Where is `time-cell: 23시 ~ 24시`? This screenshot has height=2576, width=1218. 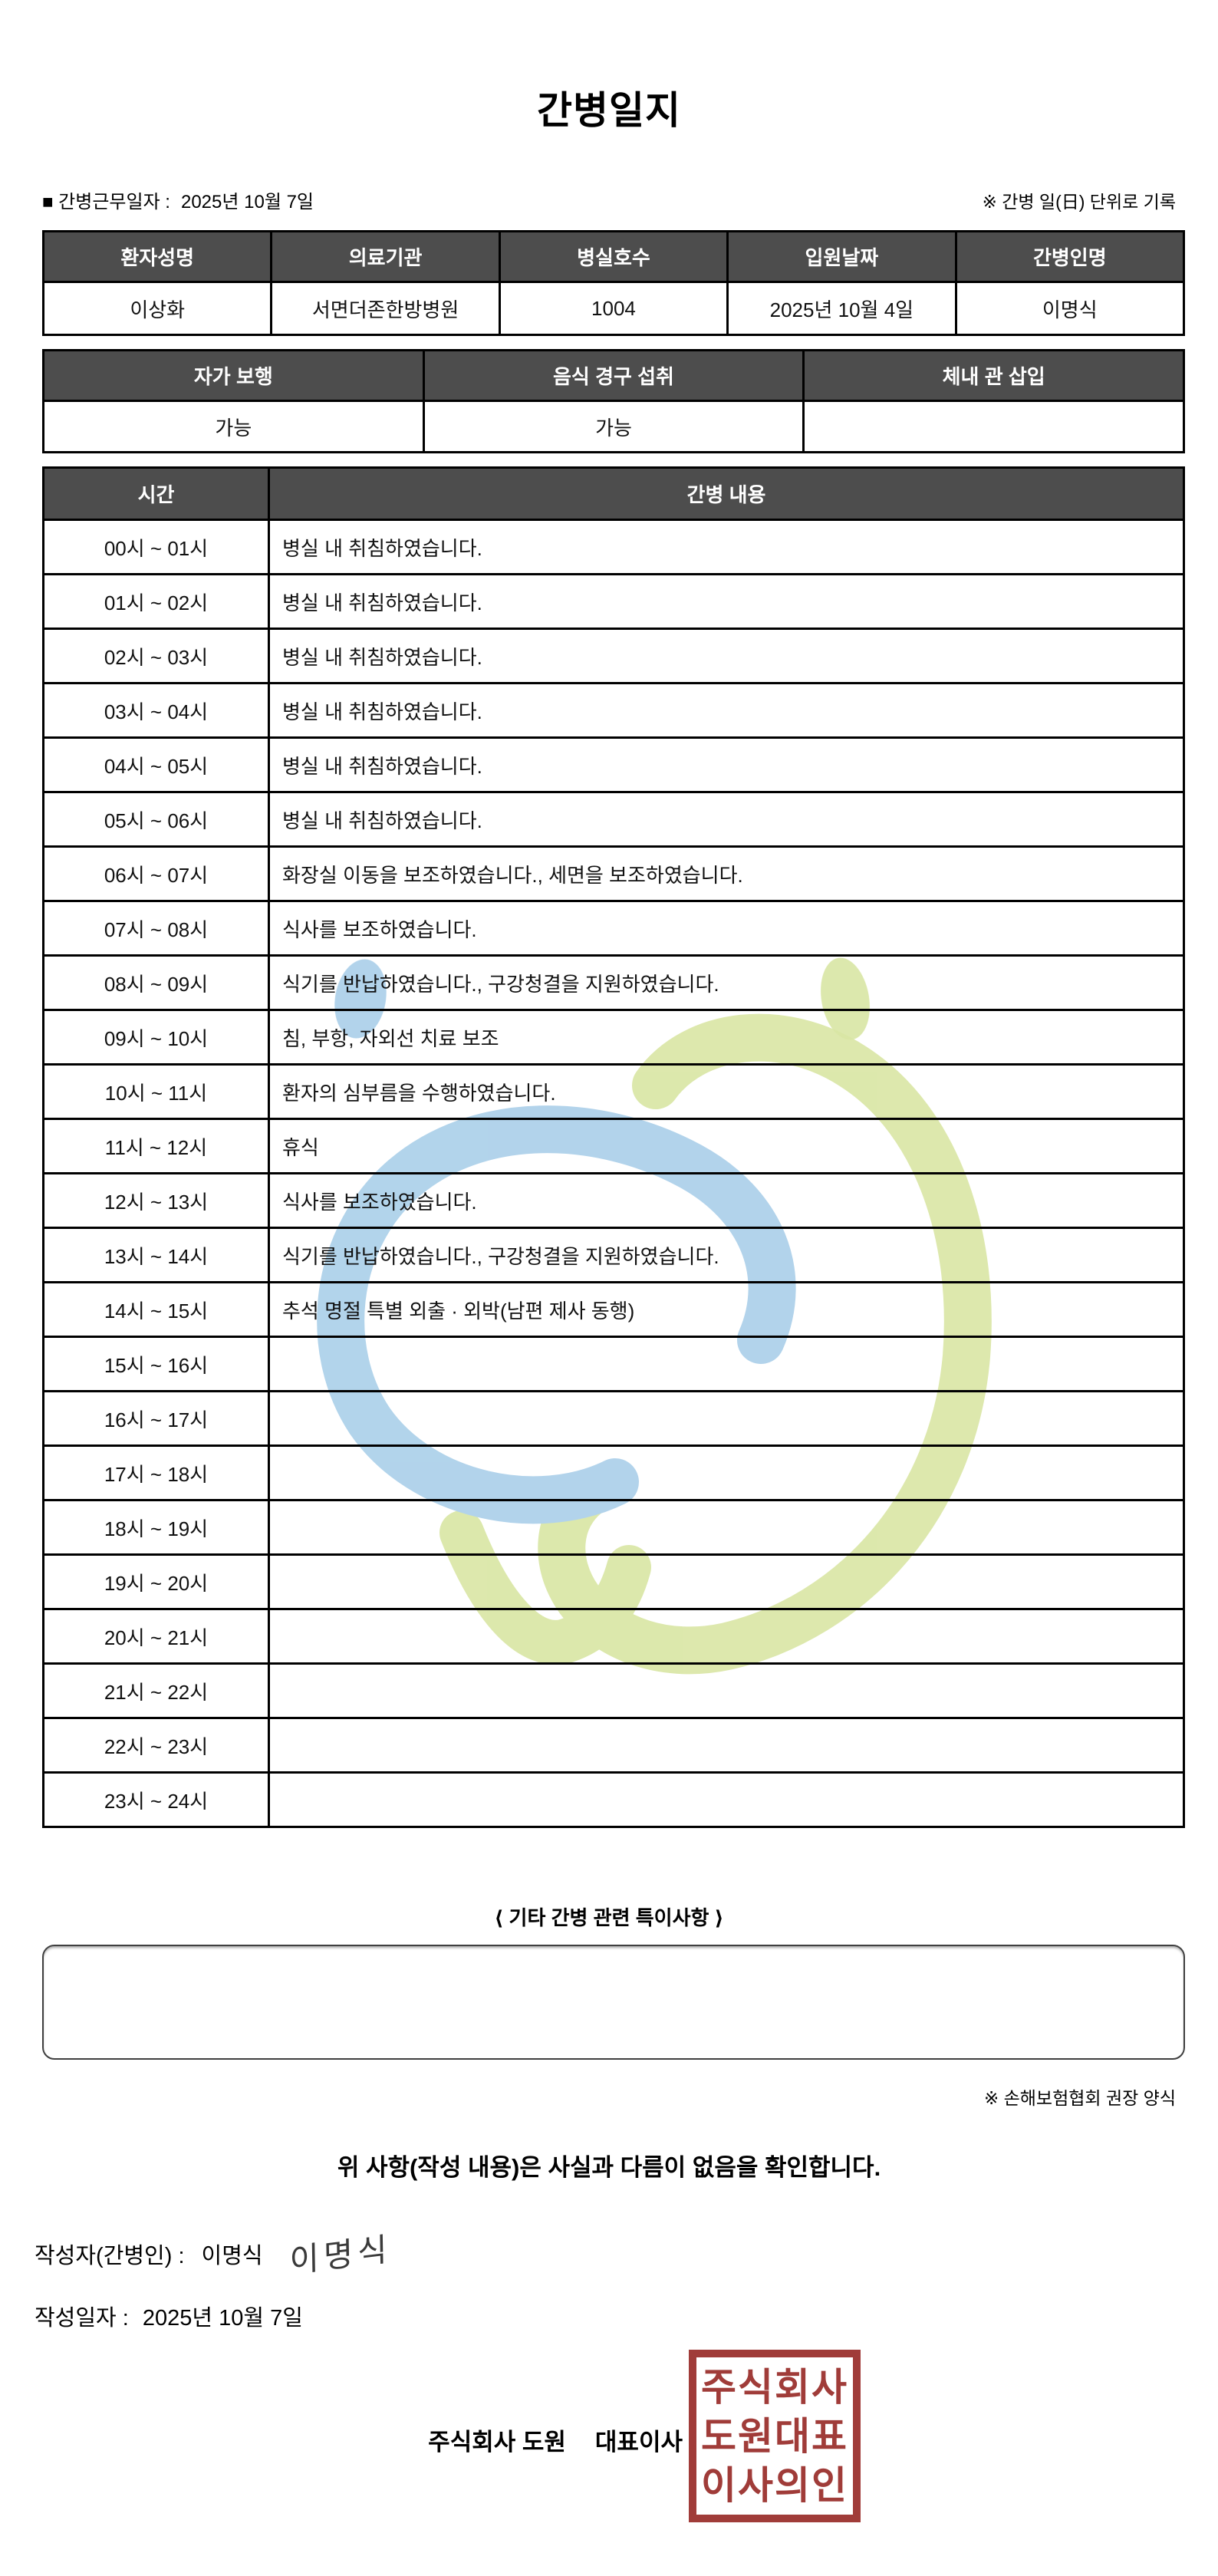 time-cell: 23시 ~ 24시 is located at coordinates (156, 1799).